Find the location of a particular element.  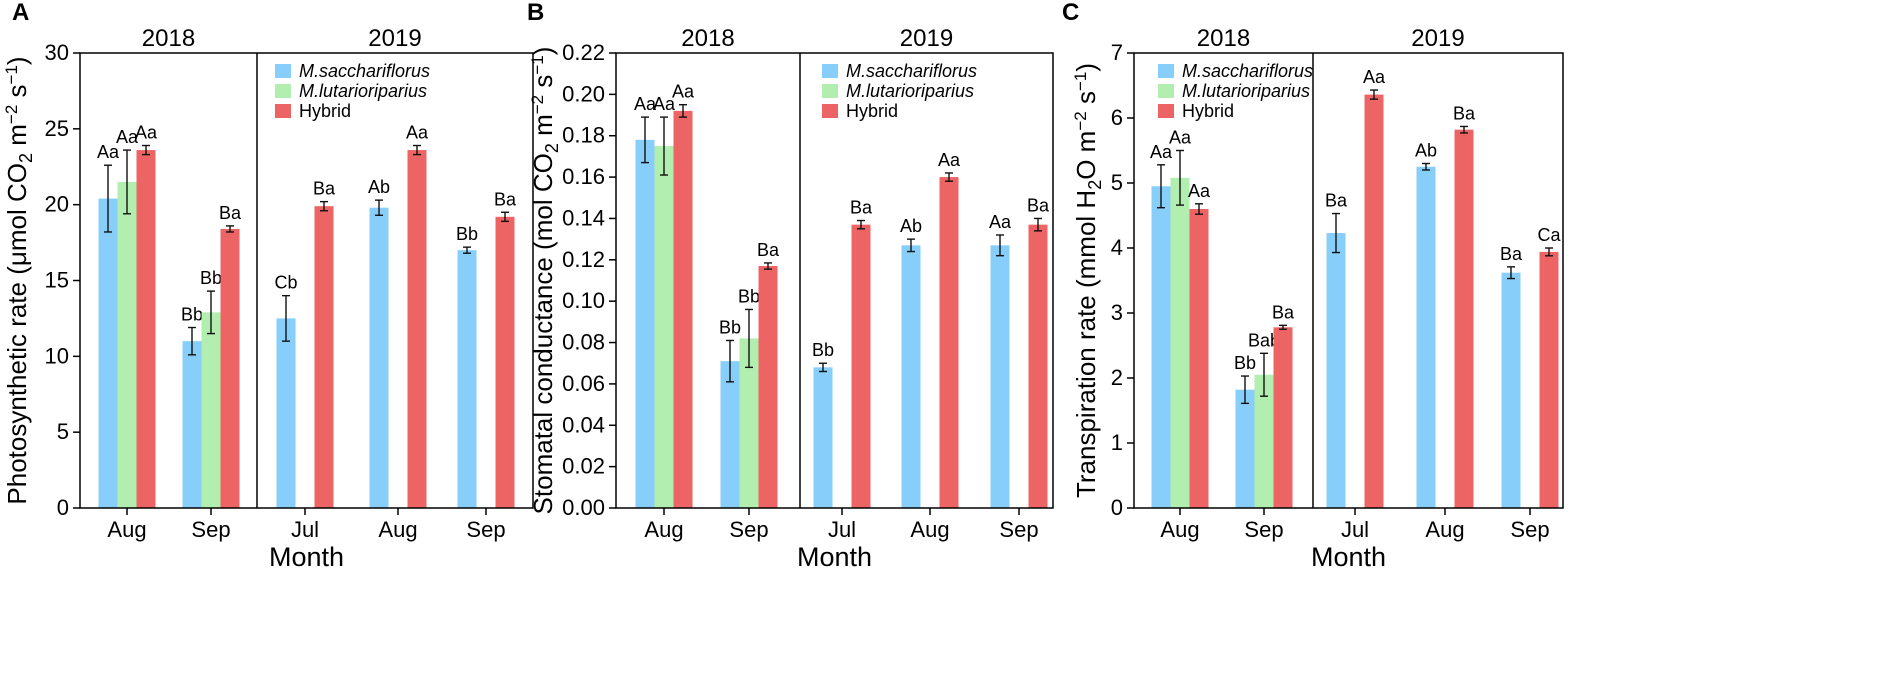

data-label: Cb is located at coordinates (285, 283).